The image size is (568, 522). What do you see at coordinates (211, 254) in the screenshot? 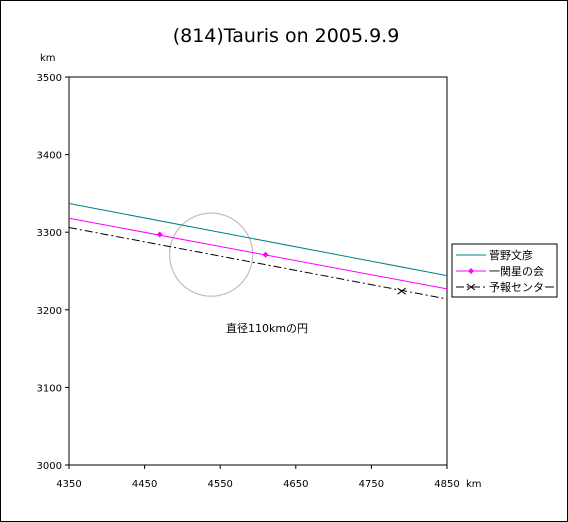
I see `size-circle` at bounding box center [211, 254].